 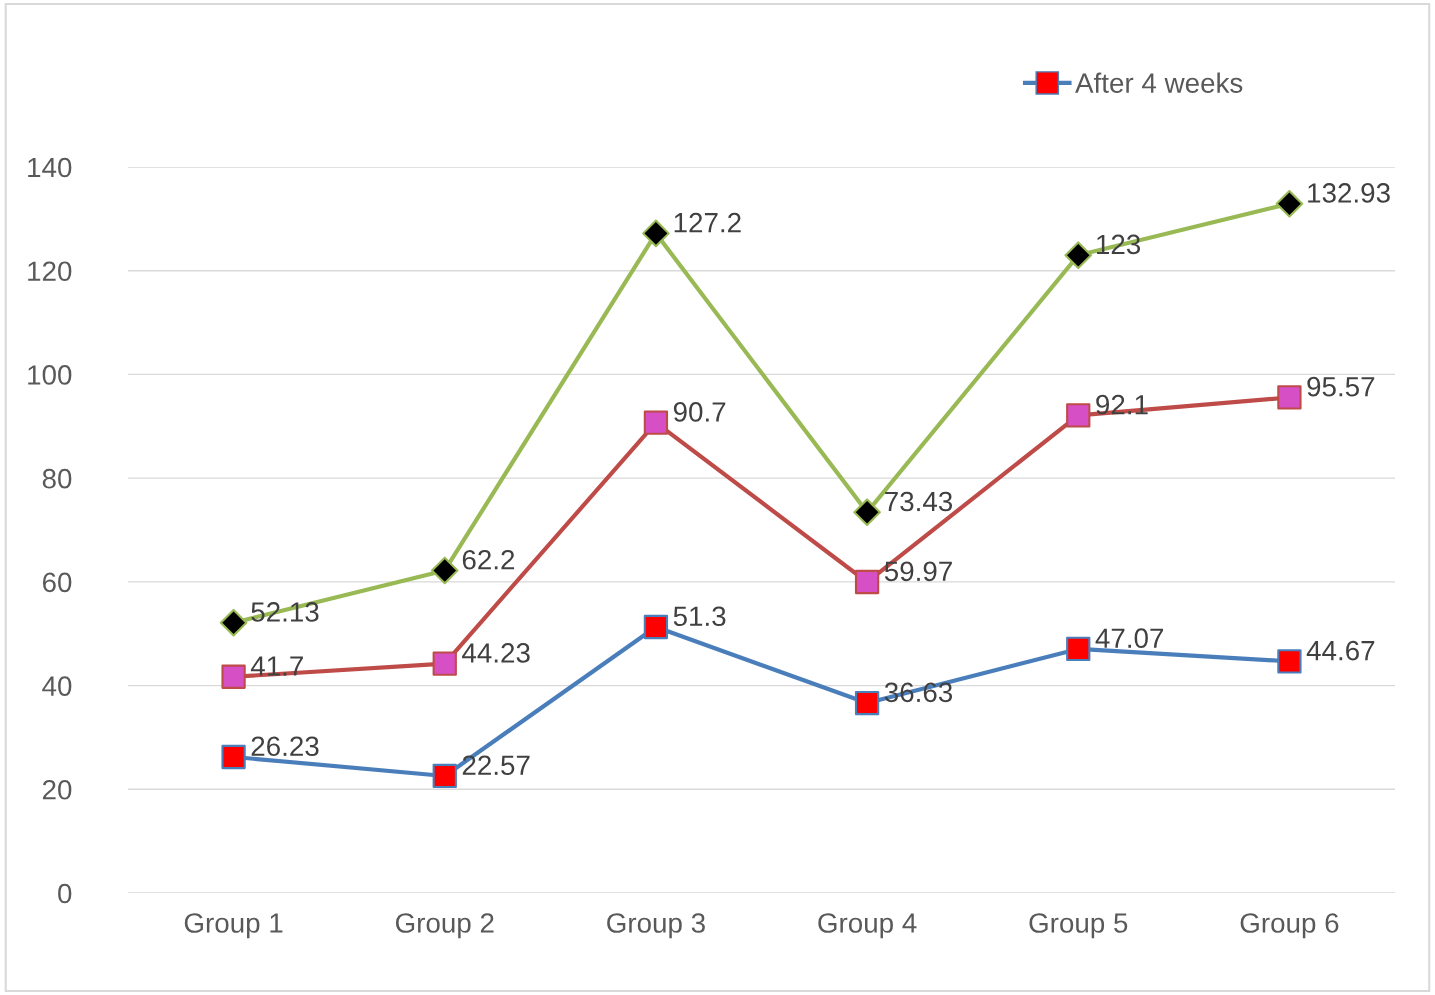 I want to click on y-tick-label: 120, so click(x=50, y=271).